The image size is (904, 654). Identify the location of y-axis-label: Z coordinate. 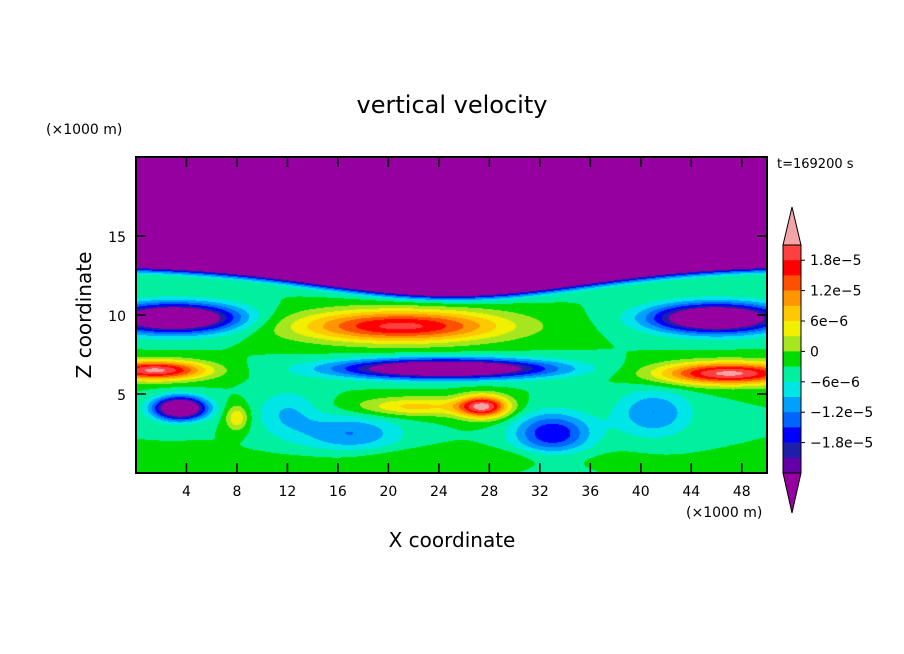
(84, 315).